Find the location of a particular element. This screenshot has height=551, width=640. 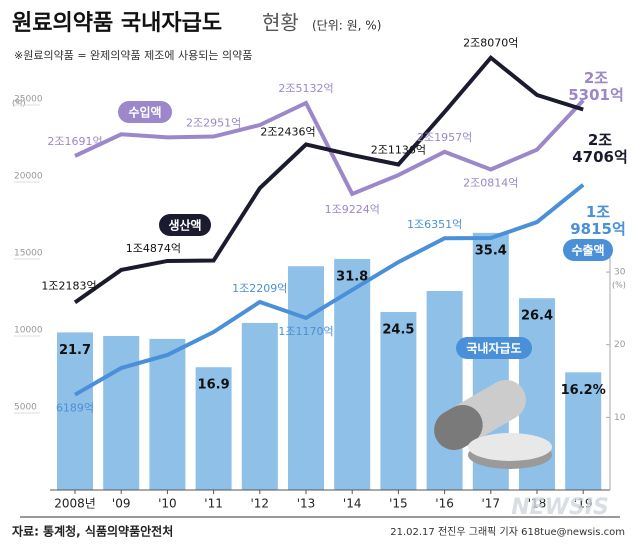

x-tick-label: '09 is located at coordinates (121, 504).